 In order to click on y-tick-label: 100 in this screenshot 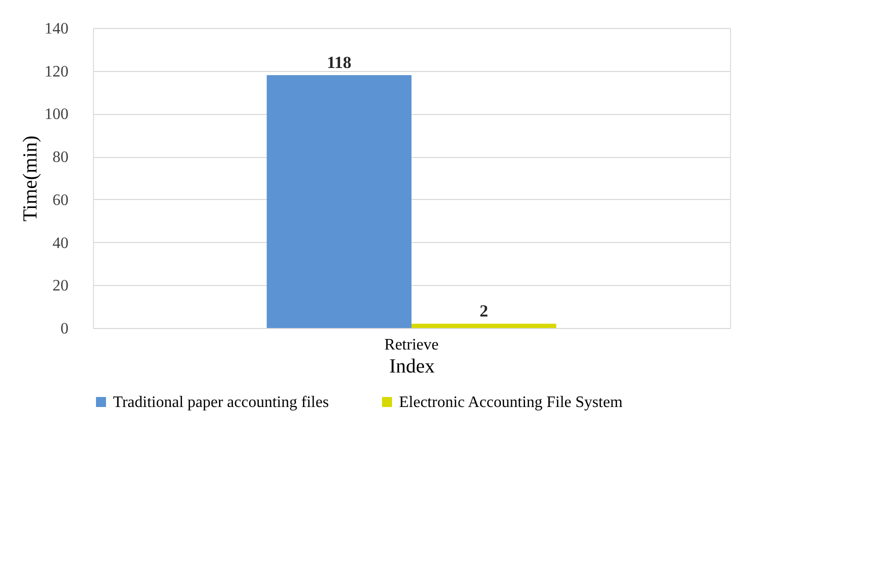, I will do `click(56, 115)`.